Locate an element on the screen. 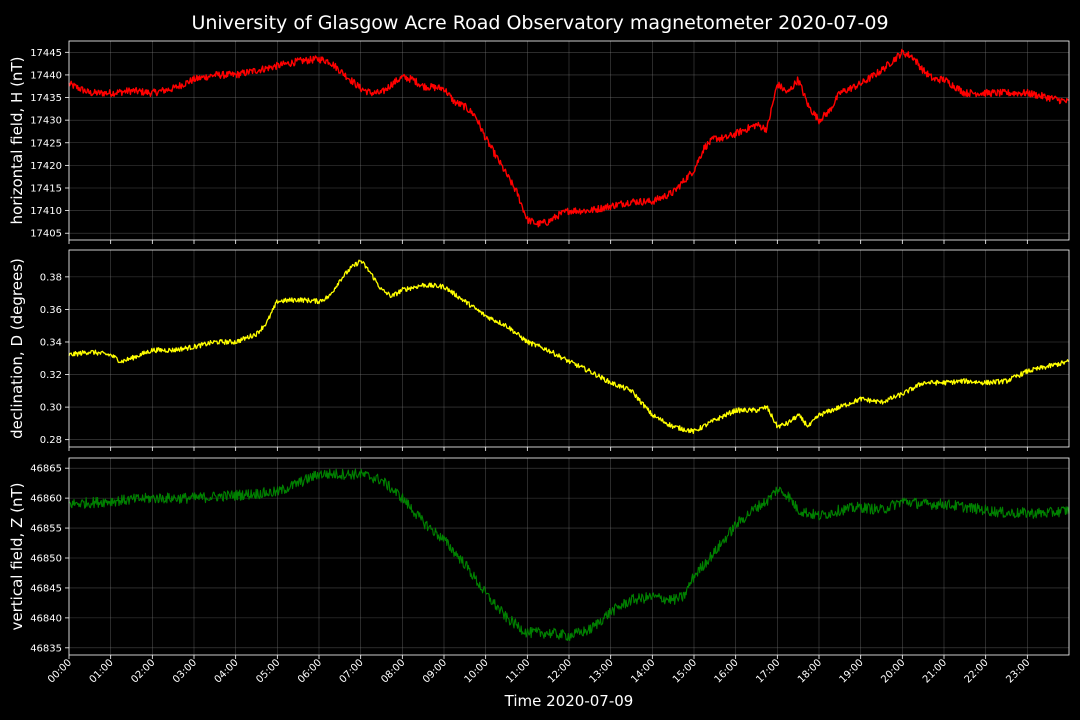 This screenshot has width=1080, height=720. y-tick-label: 17425 is located at coordinates (46, 143).